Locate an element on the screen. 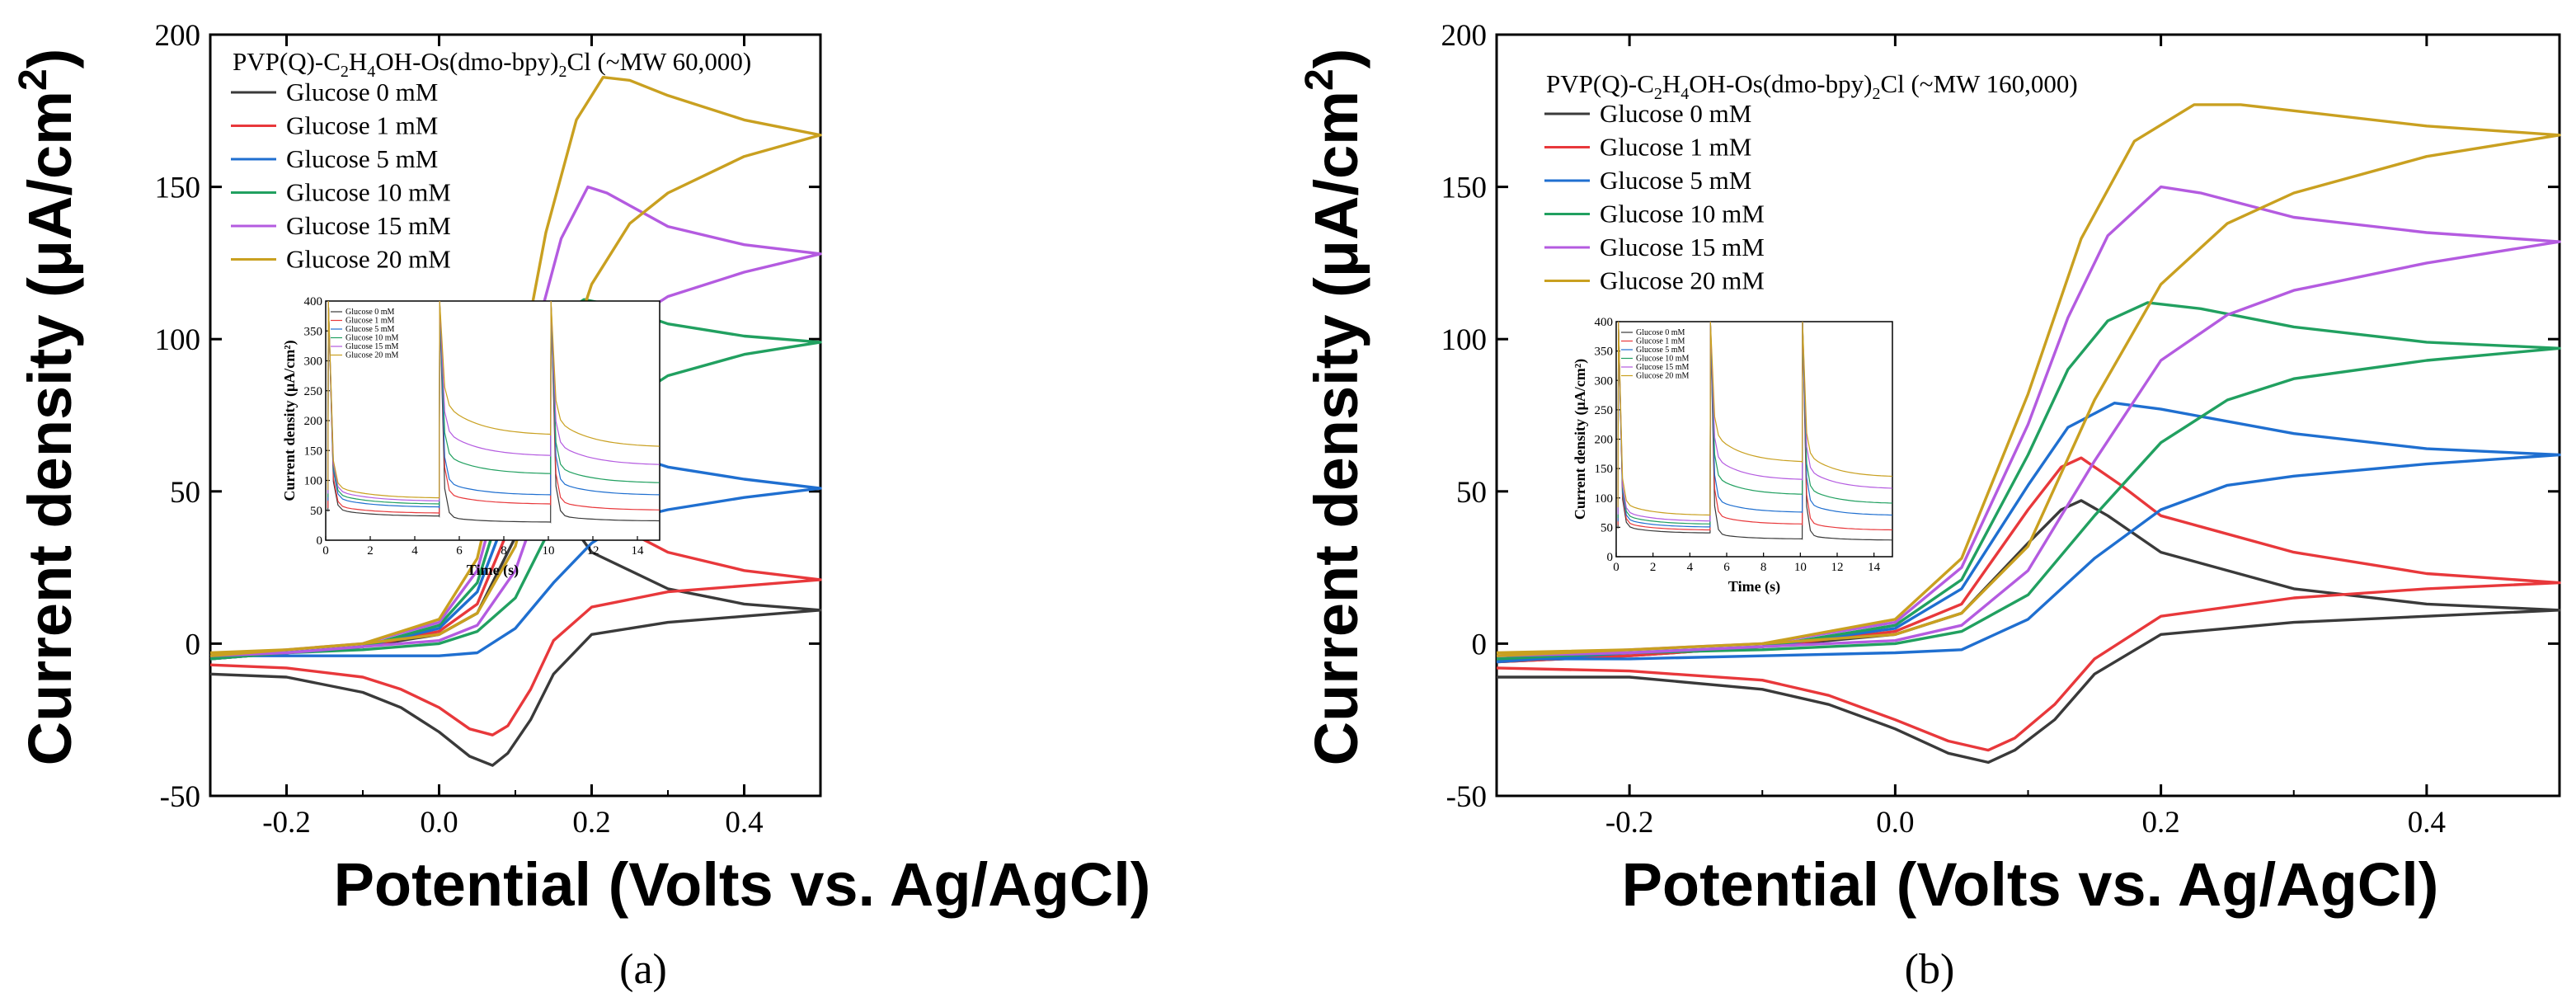 The image size is (2576, 1007). x-axis-title: Potential (Volts vs. Ag/AgCl) is located at coordinates (2030, 884).